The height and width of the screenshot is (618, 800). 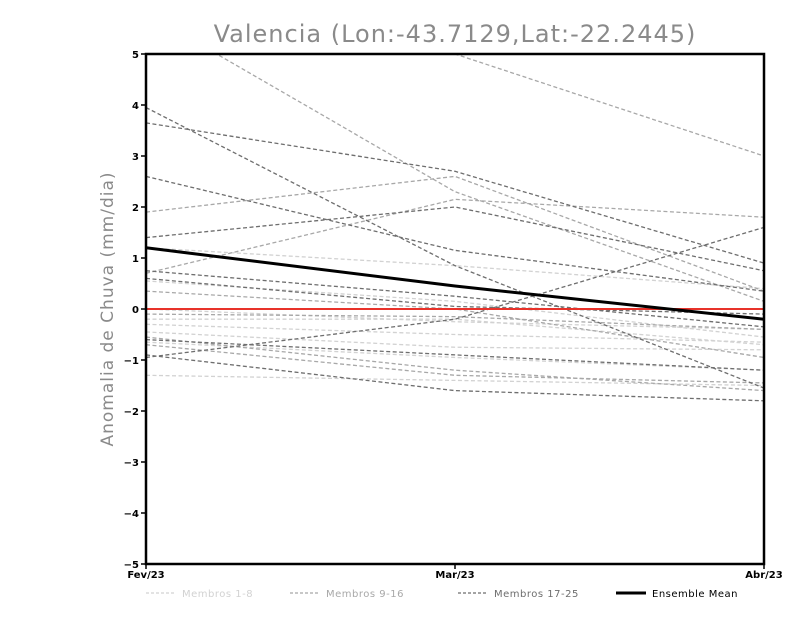 What do you see at coordinates (217, 594) in the screenshot?
I see `legend-label: Membros 1-8` at bounding box center [217, 594].